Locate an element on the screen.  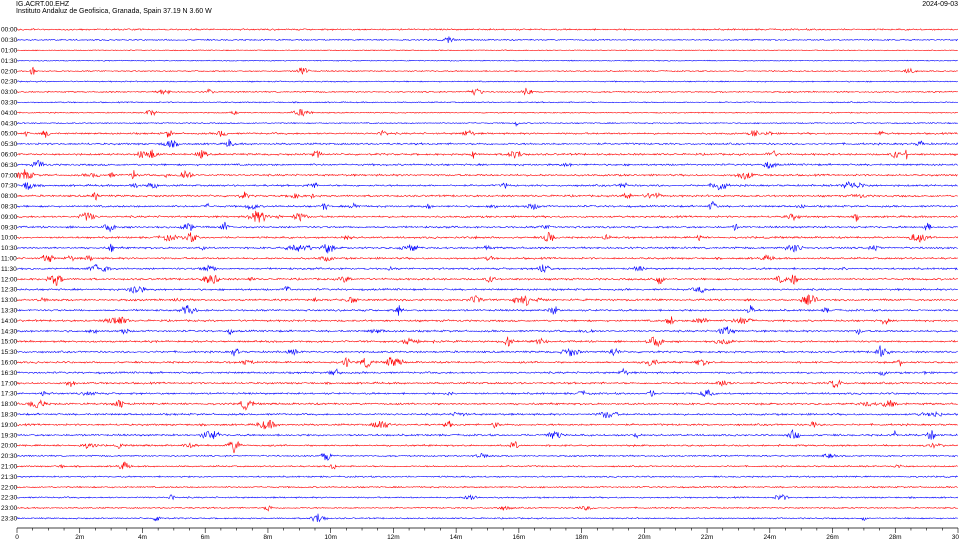
row-time-label: 16:30 is located at coordinates (9, 373).